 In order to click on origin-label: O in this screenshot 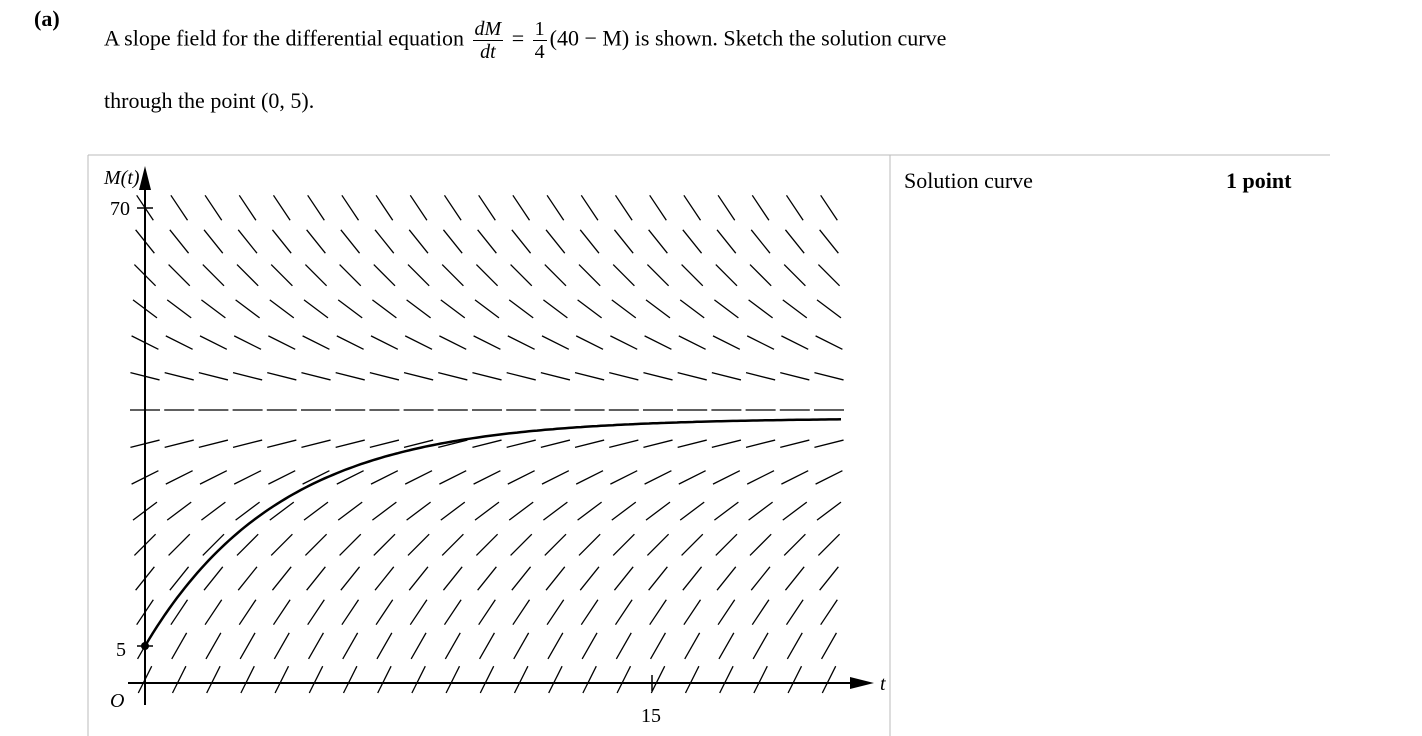, I will do `click(117, 701)`.